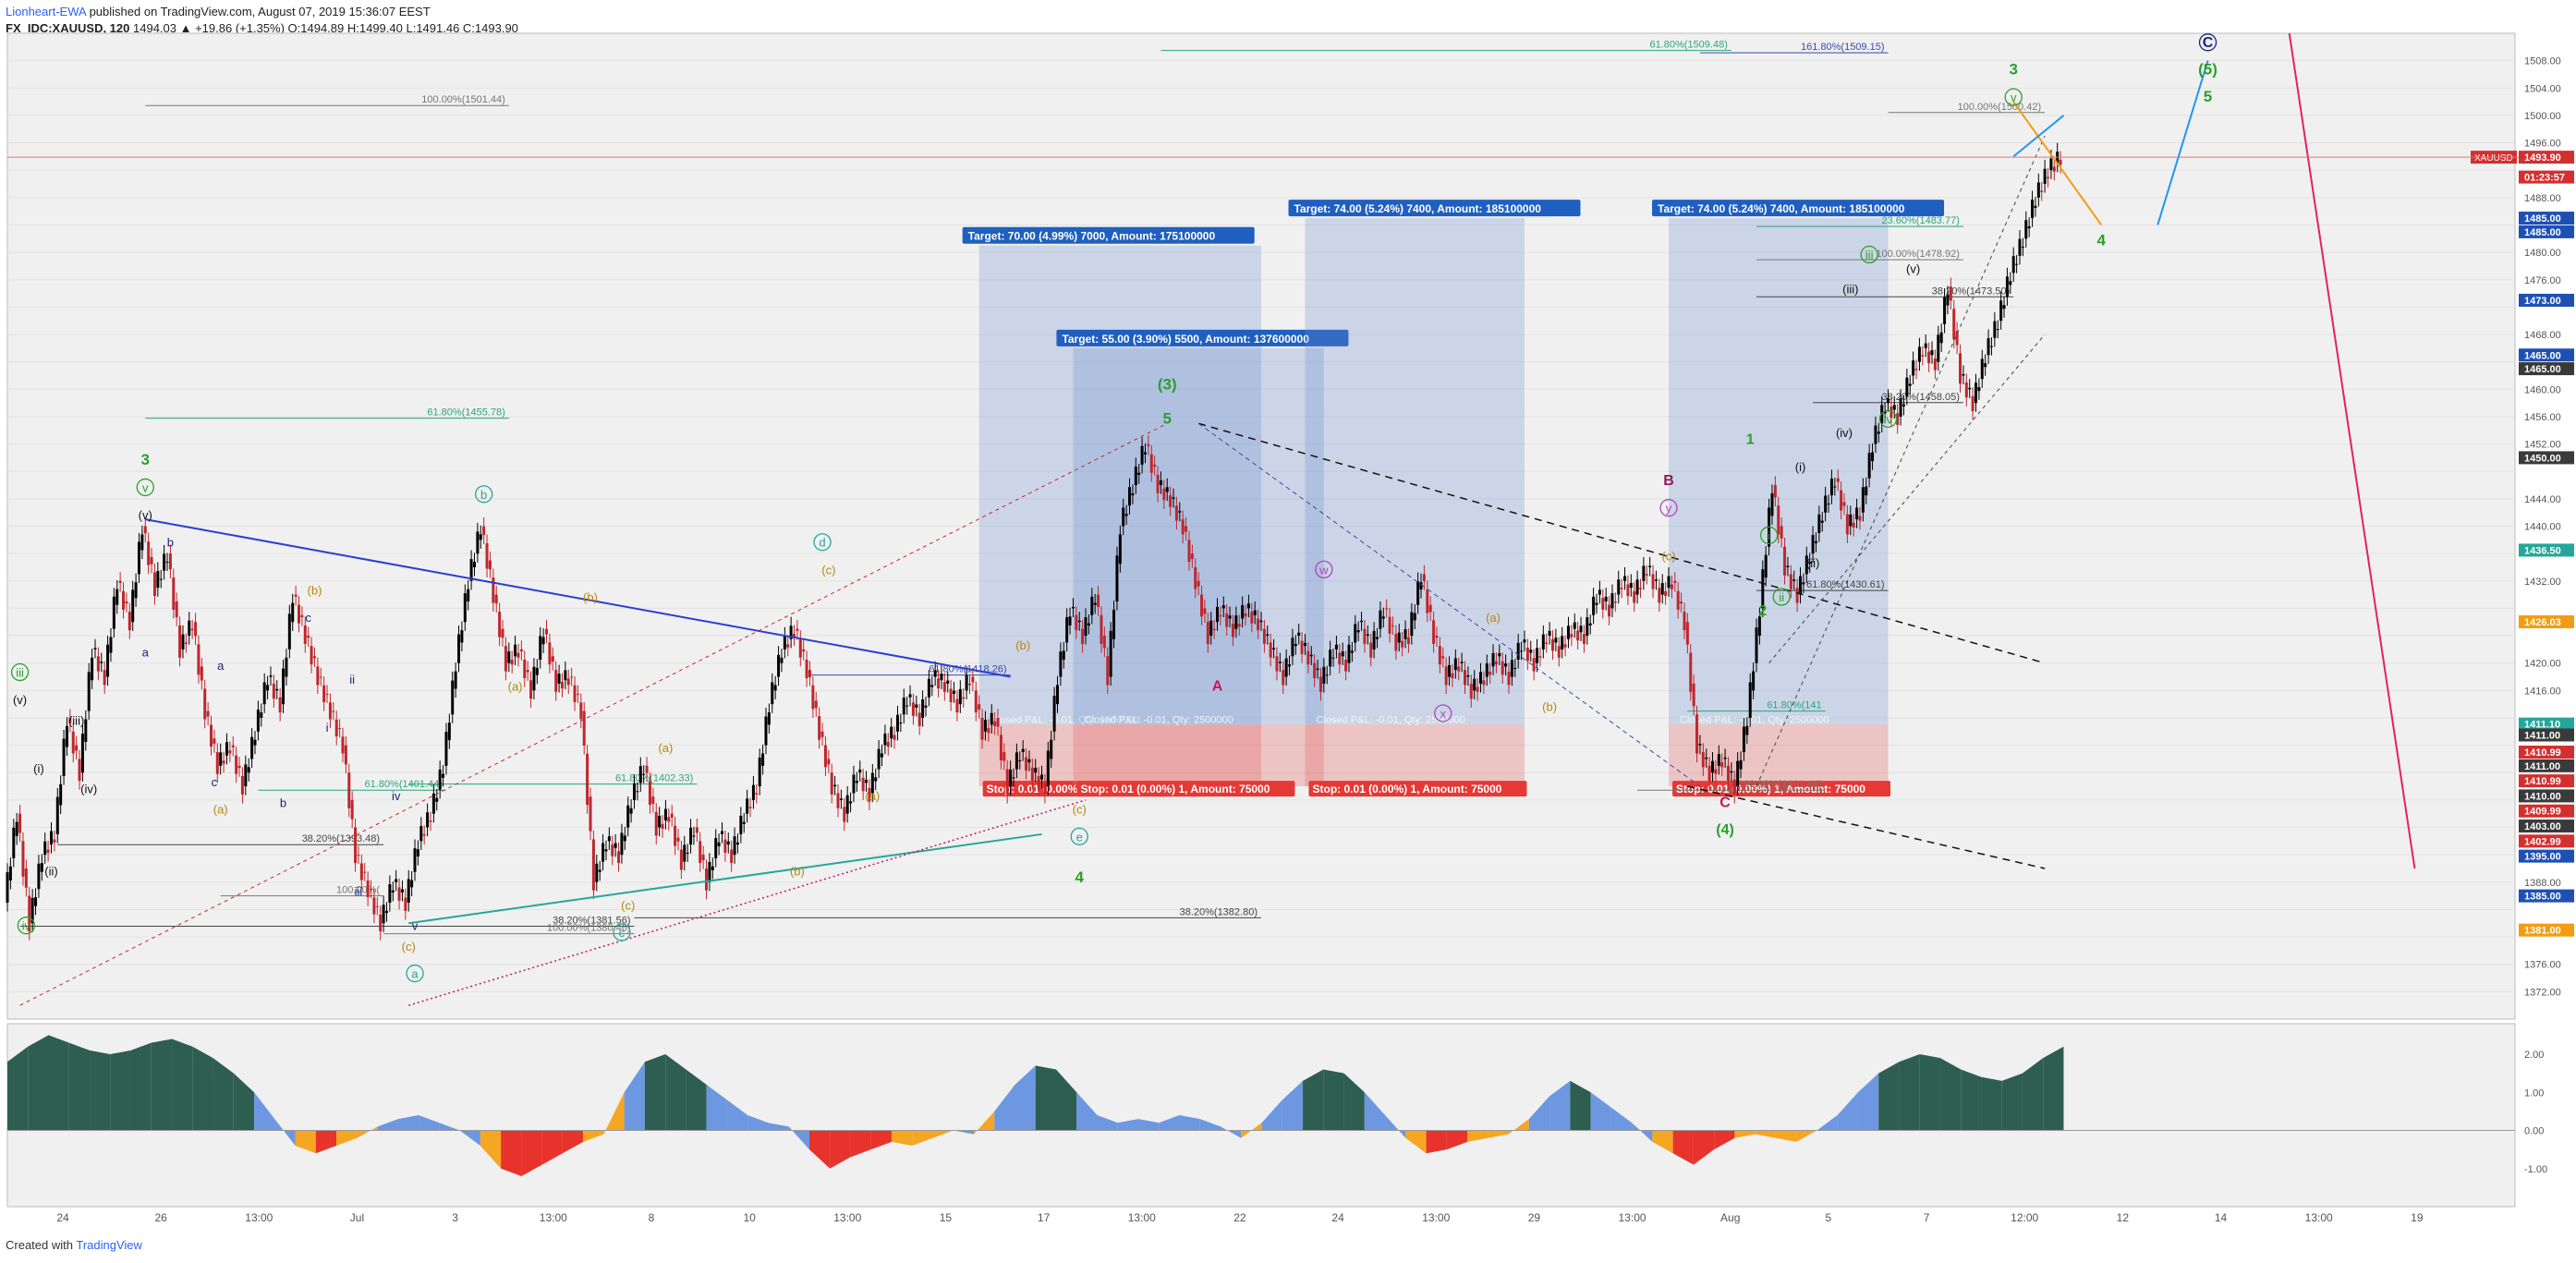 Image resolution: width=2576 pixels, height=1263 pixels. I want to click on wave-label: c, so click(622, 933).